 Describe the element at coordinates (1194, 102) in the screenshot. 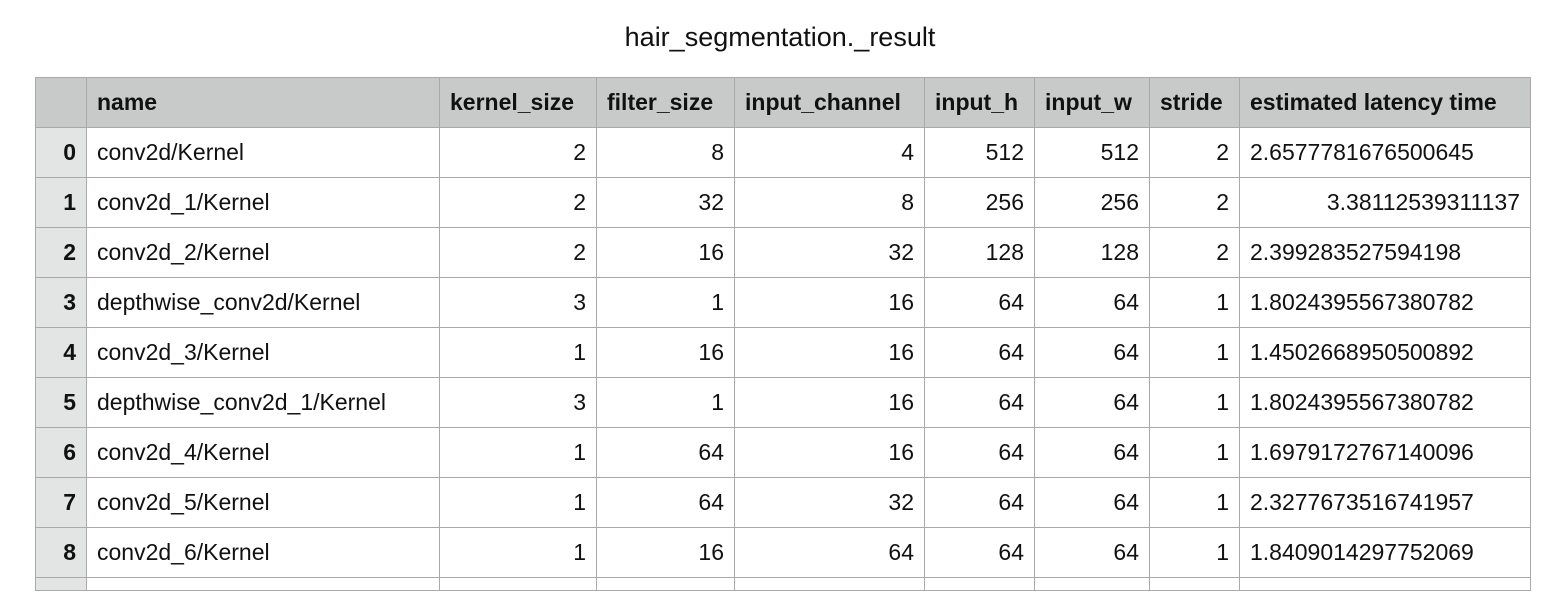

I see `header-stride: stride` at that location.